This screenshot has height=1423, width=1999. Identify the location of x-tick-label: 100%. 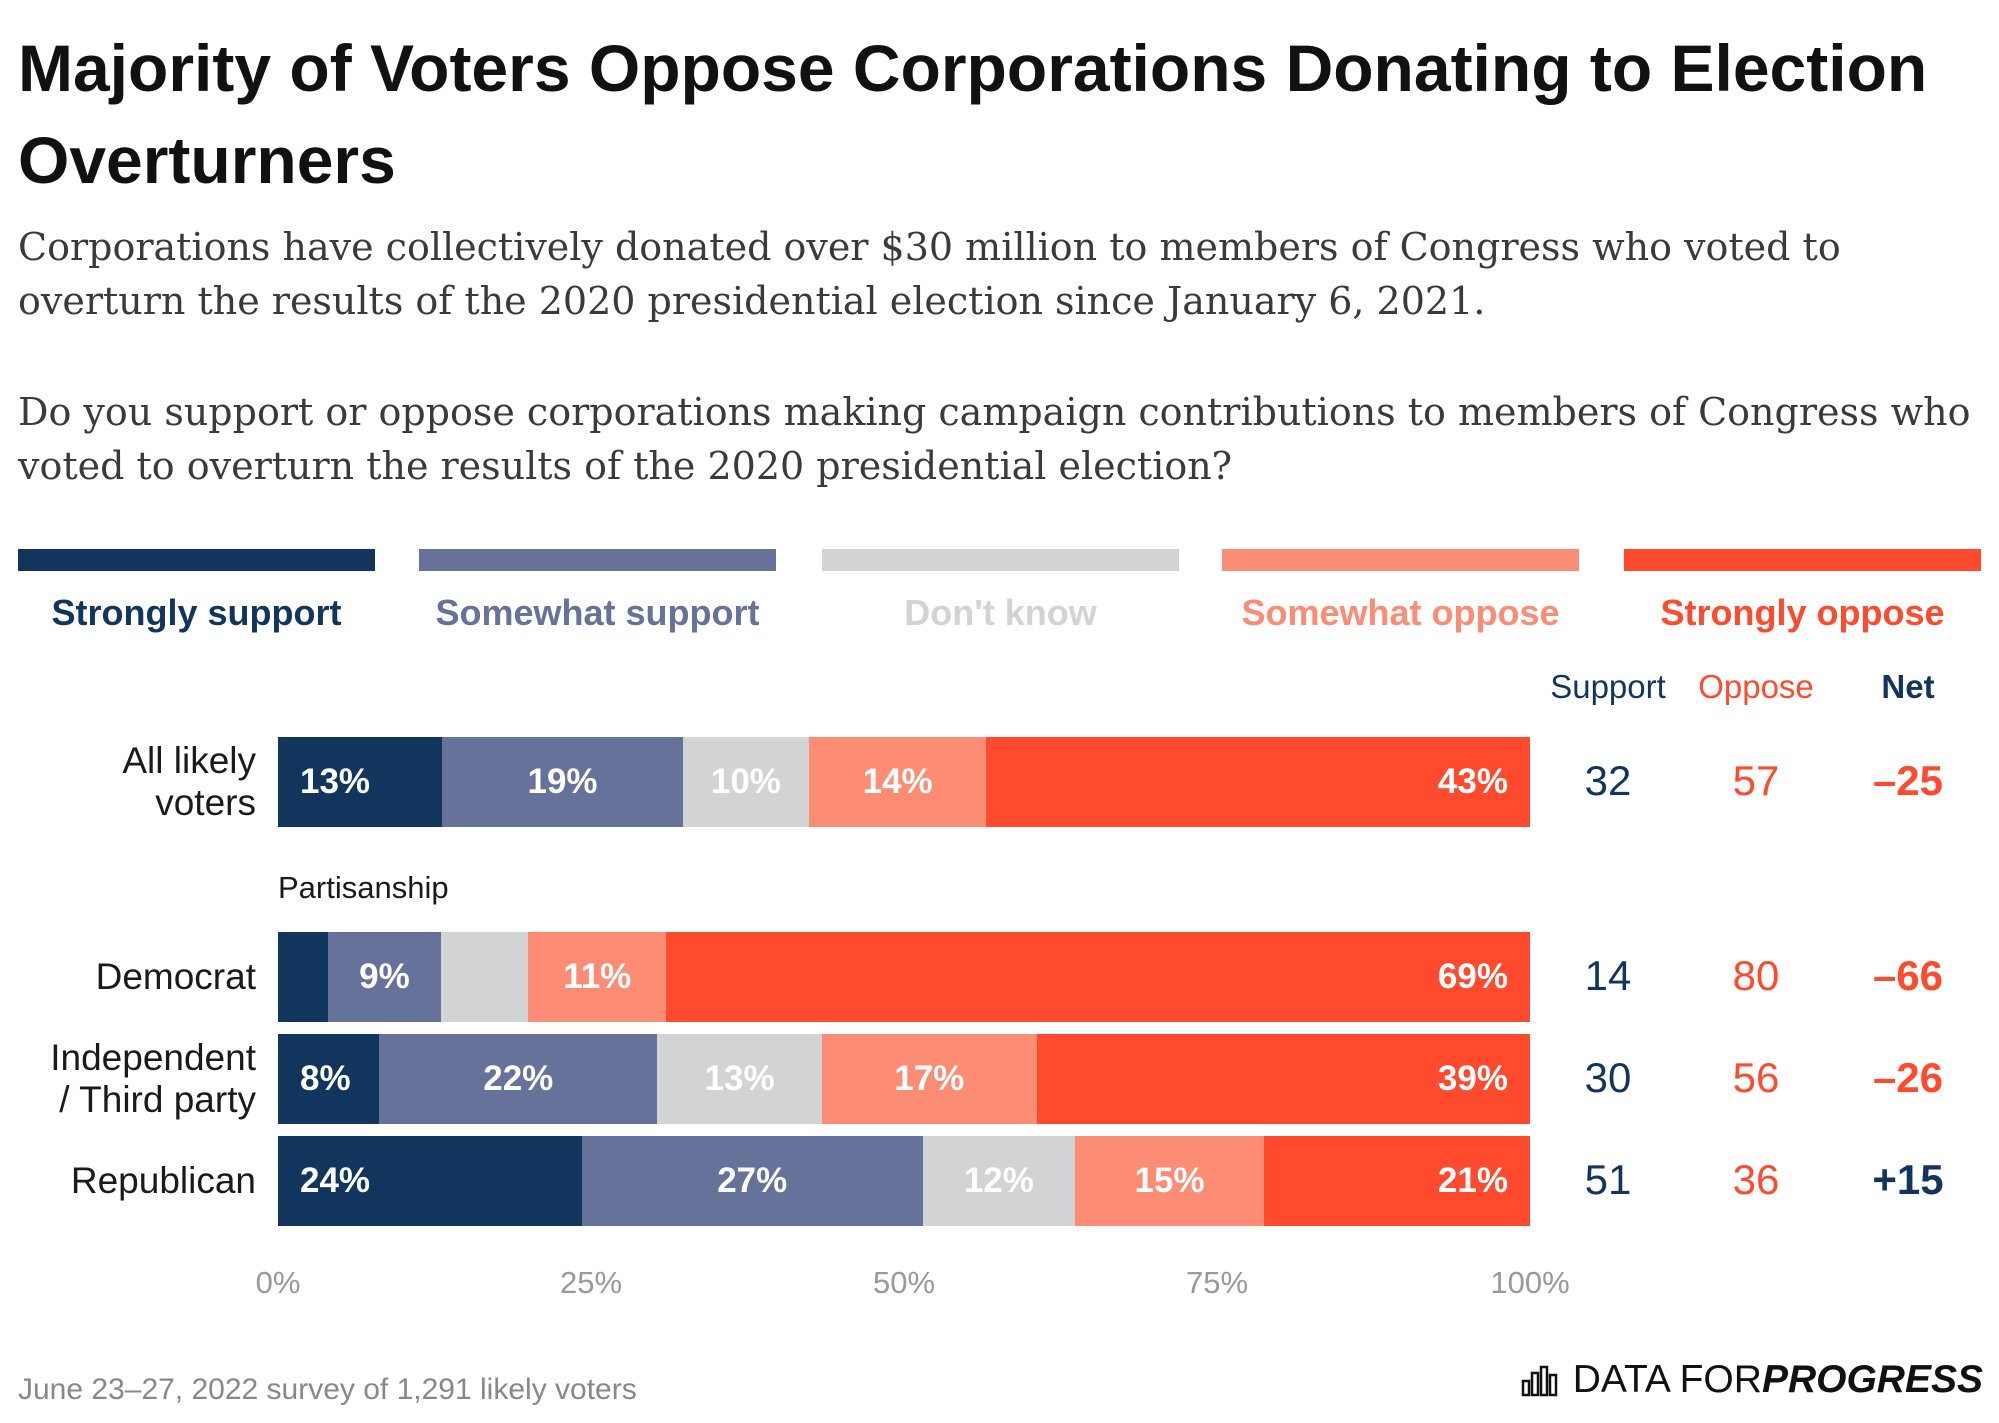
(1530, 1282).